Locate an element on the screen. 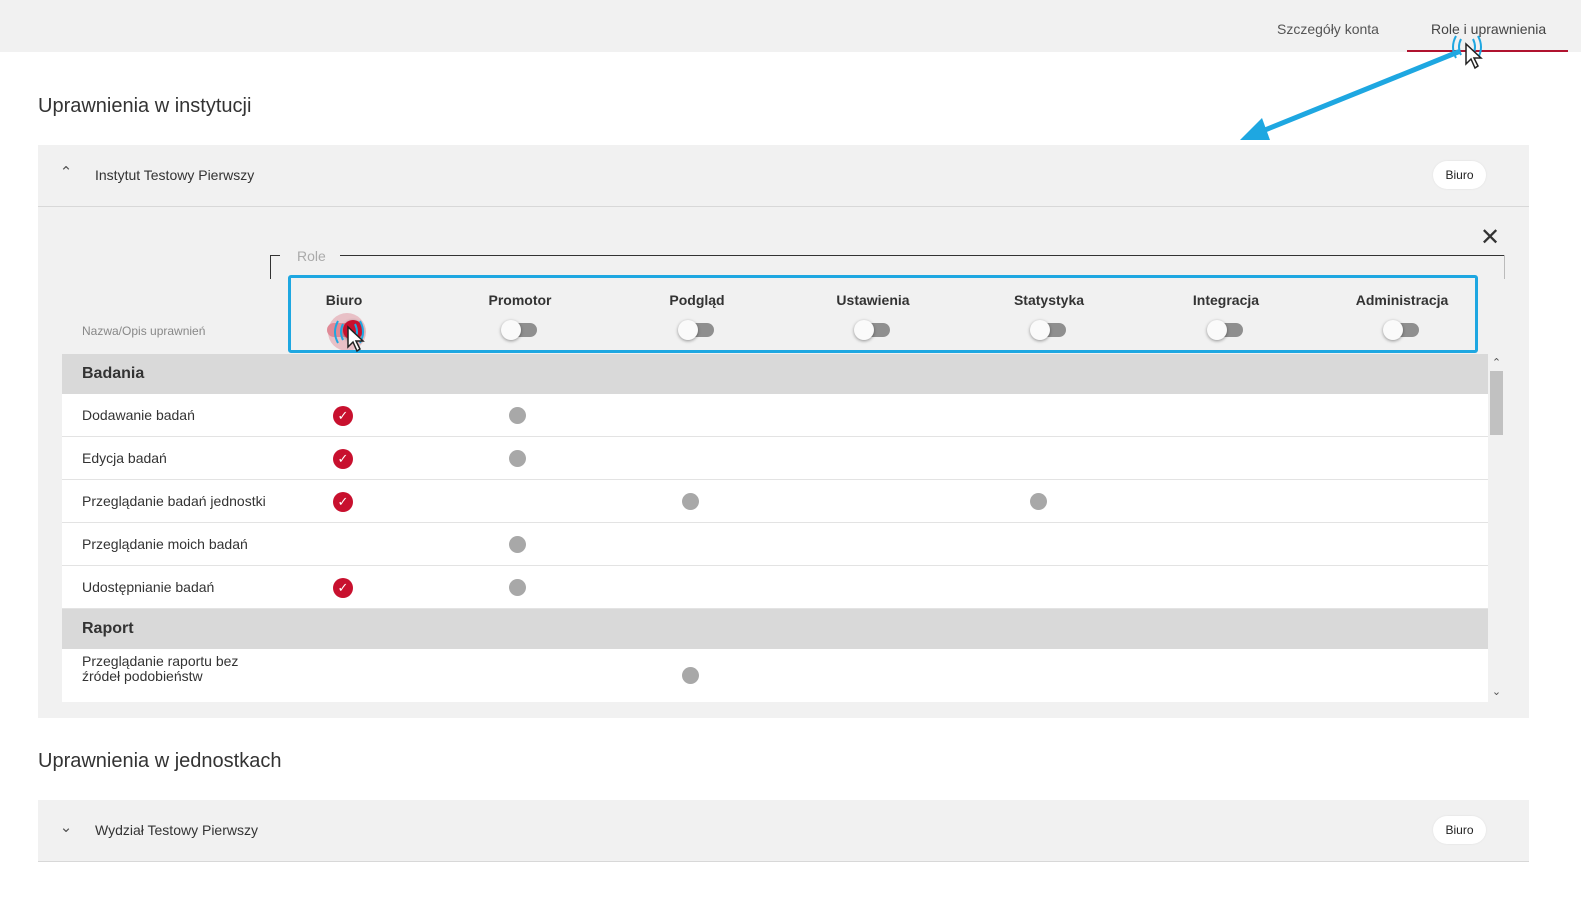  table-row: Dodawanie badań ✓ is located at coordinates (775, 415).